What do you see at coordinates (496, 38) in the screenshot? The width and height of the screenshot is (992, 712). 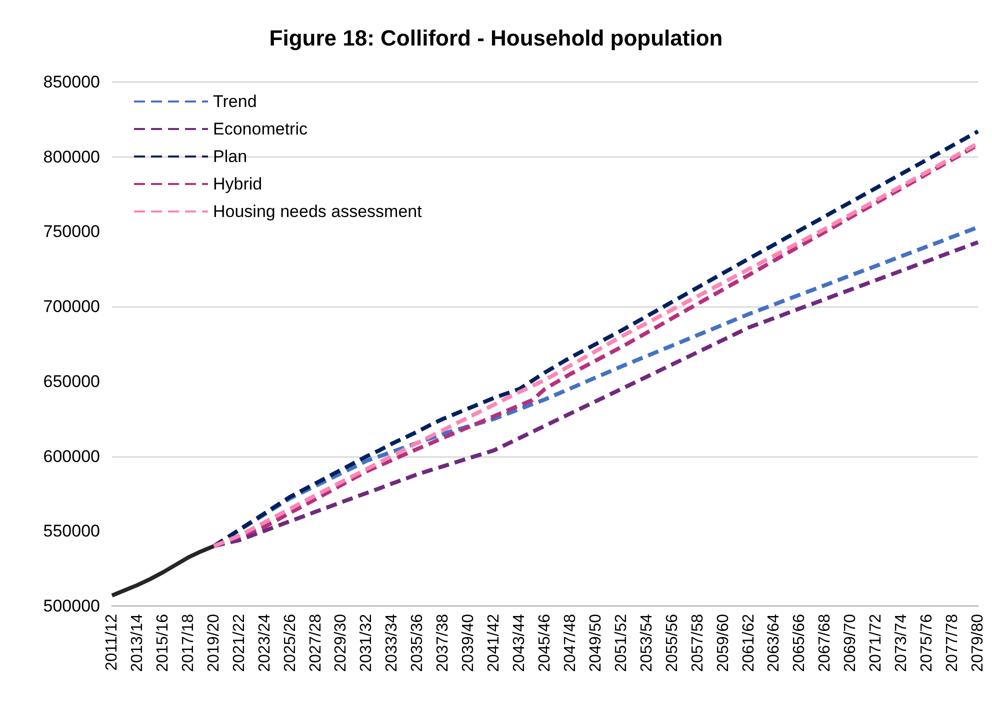 I see `chart-title: Figure 18: Colliford - Household population` at bounding box center [496, 38].